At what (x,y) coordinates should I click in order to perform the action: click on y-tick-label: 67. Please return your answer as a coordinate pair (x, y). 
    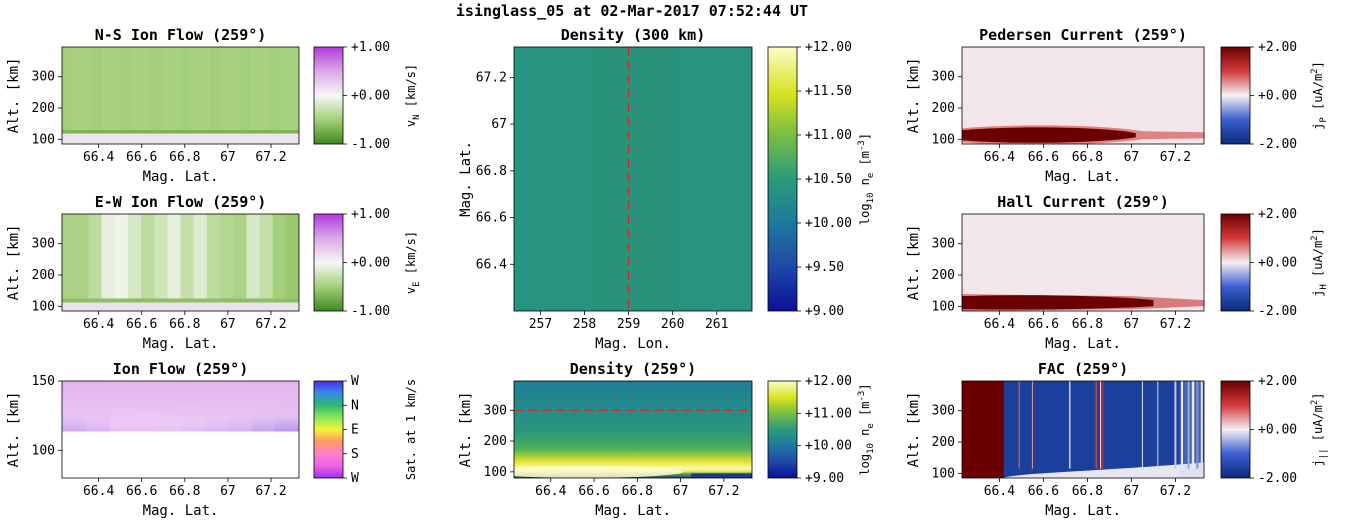
    Looking at the image, I should click on (499, 124).